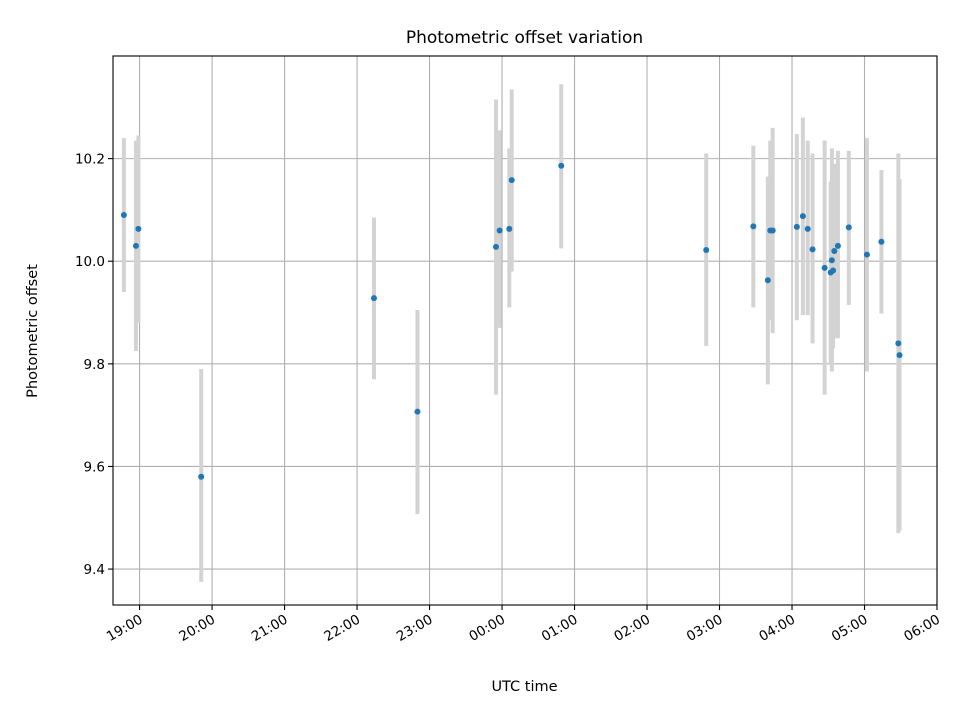  Describe the element at coordinates (94, 365) in the screenshot. I see `y-tick-label: 9.8` at that location.